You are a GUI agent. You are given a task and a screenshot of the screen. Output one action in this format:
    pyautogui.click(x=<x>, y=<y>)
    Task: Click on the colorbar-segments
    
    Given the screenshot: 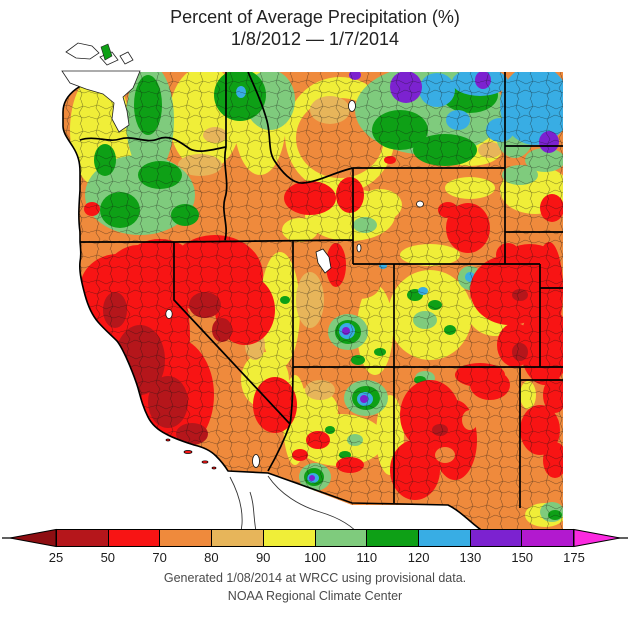 What is the action you would take?
    pyautogui.click(x=315, y=538)
    